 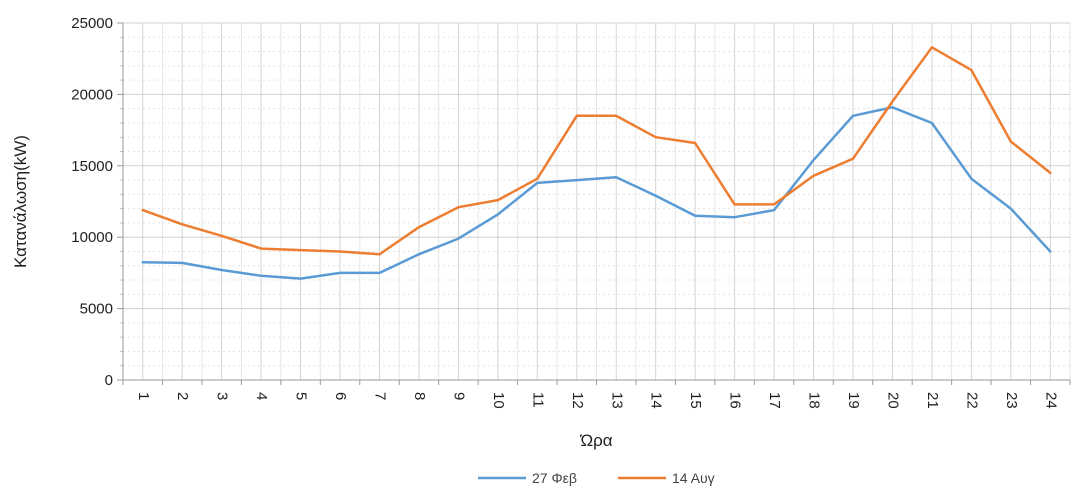 What do you see at coordinates (695, 400) in the screenshot?
I see `x-tick-label: 15` at bounding box center [695, 400].